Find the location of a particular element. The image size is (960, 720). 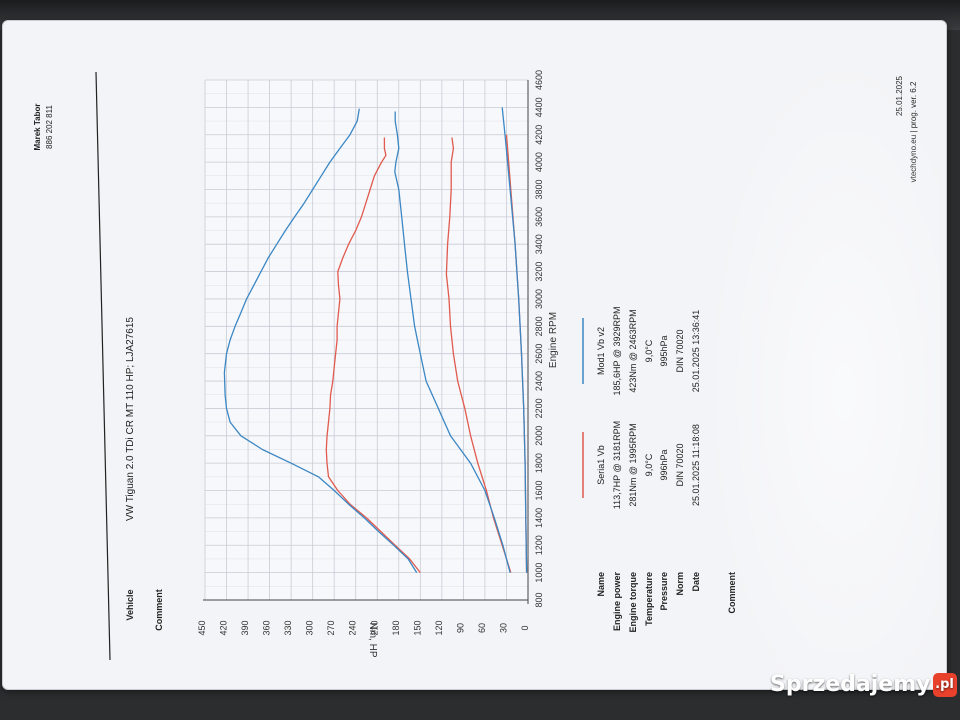

result-value-series2: 25.01.2025 13:36:41 is located at coordinates (696, 351).